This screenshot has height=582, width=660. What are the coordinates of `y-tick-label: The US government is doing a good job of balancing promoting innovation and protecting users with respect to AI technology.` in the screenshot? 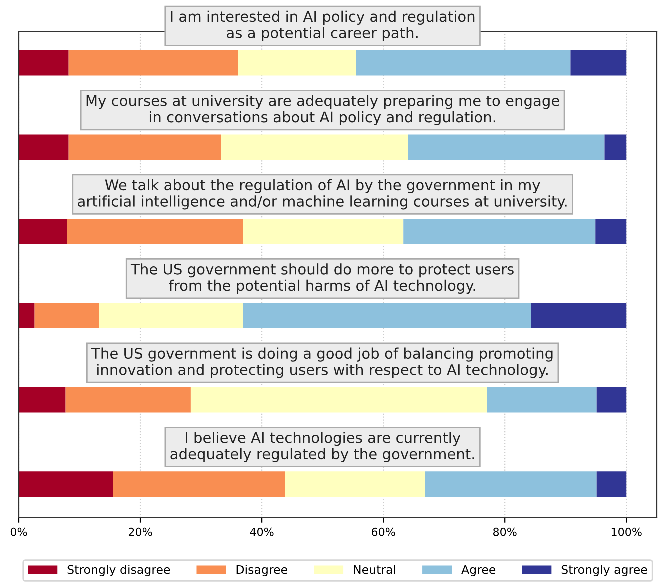 It's located at (322, 363).